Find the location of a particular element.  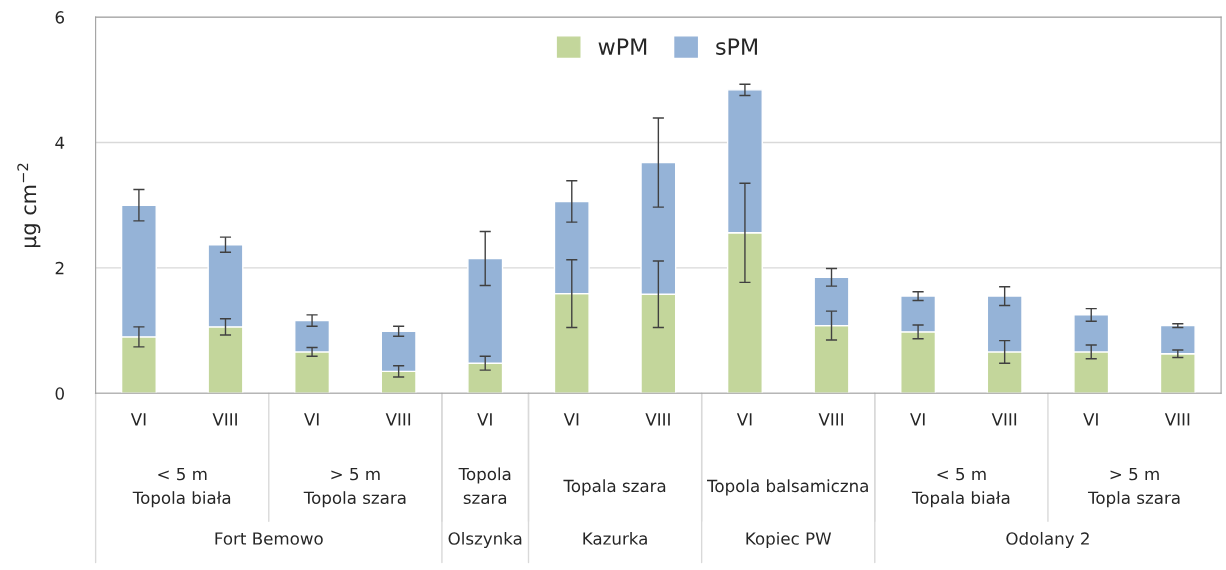

text: > 5 m Topola szara is located at coordinates (354, 487).